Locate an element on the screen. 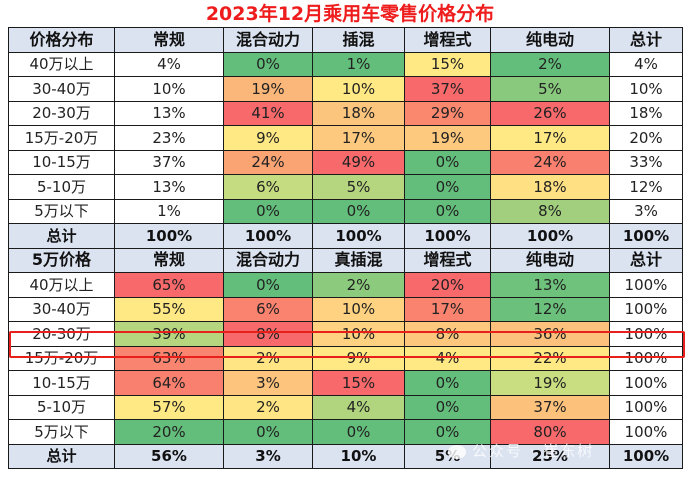  total-cell: 25% is located at coordinates (550, 456).